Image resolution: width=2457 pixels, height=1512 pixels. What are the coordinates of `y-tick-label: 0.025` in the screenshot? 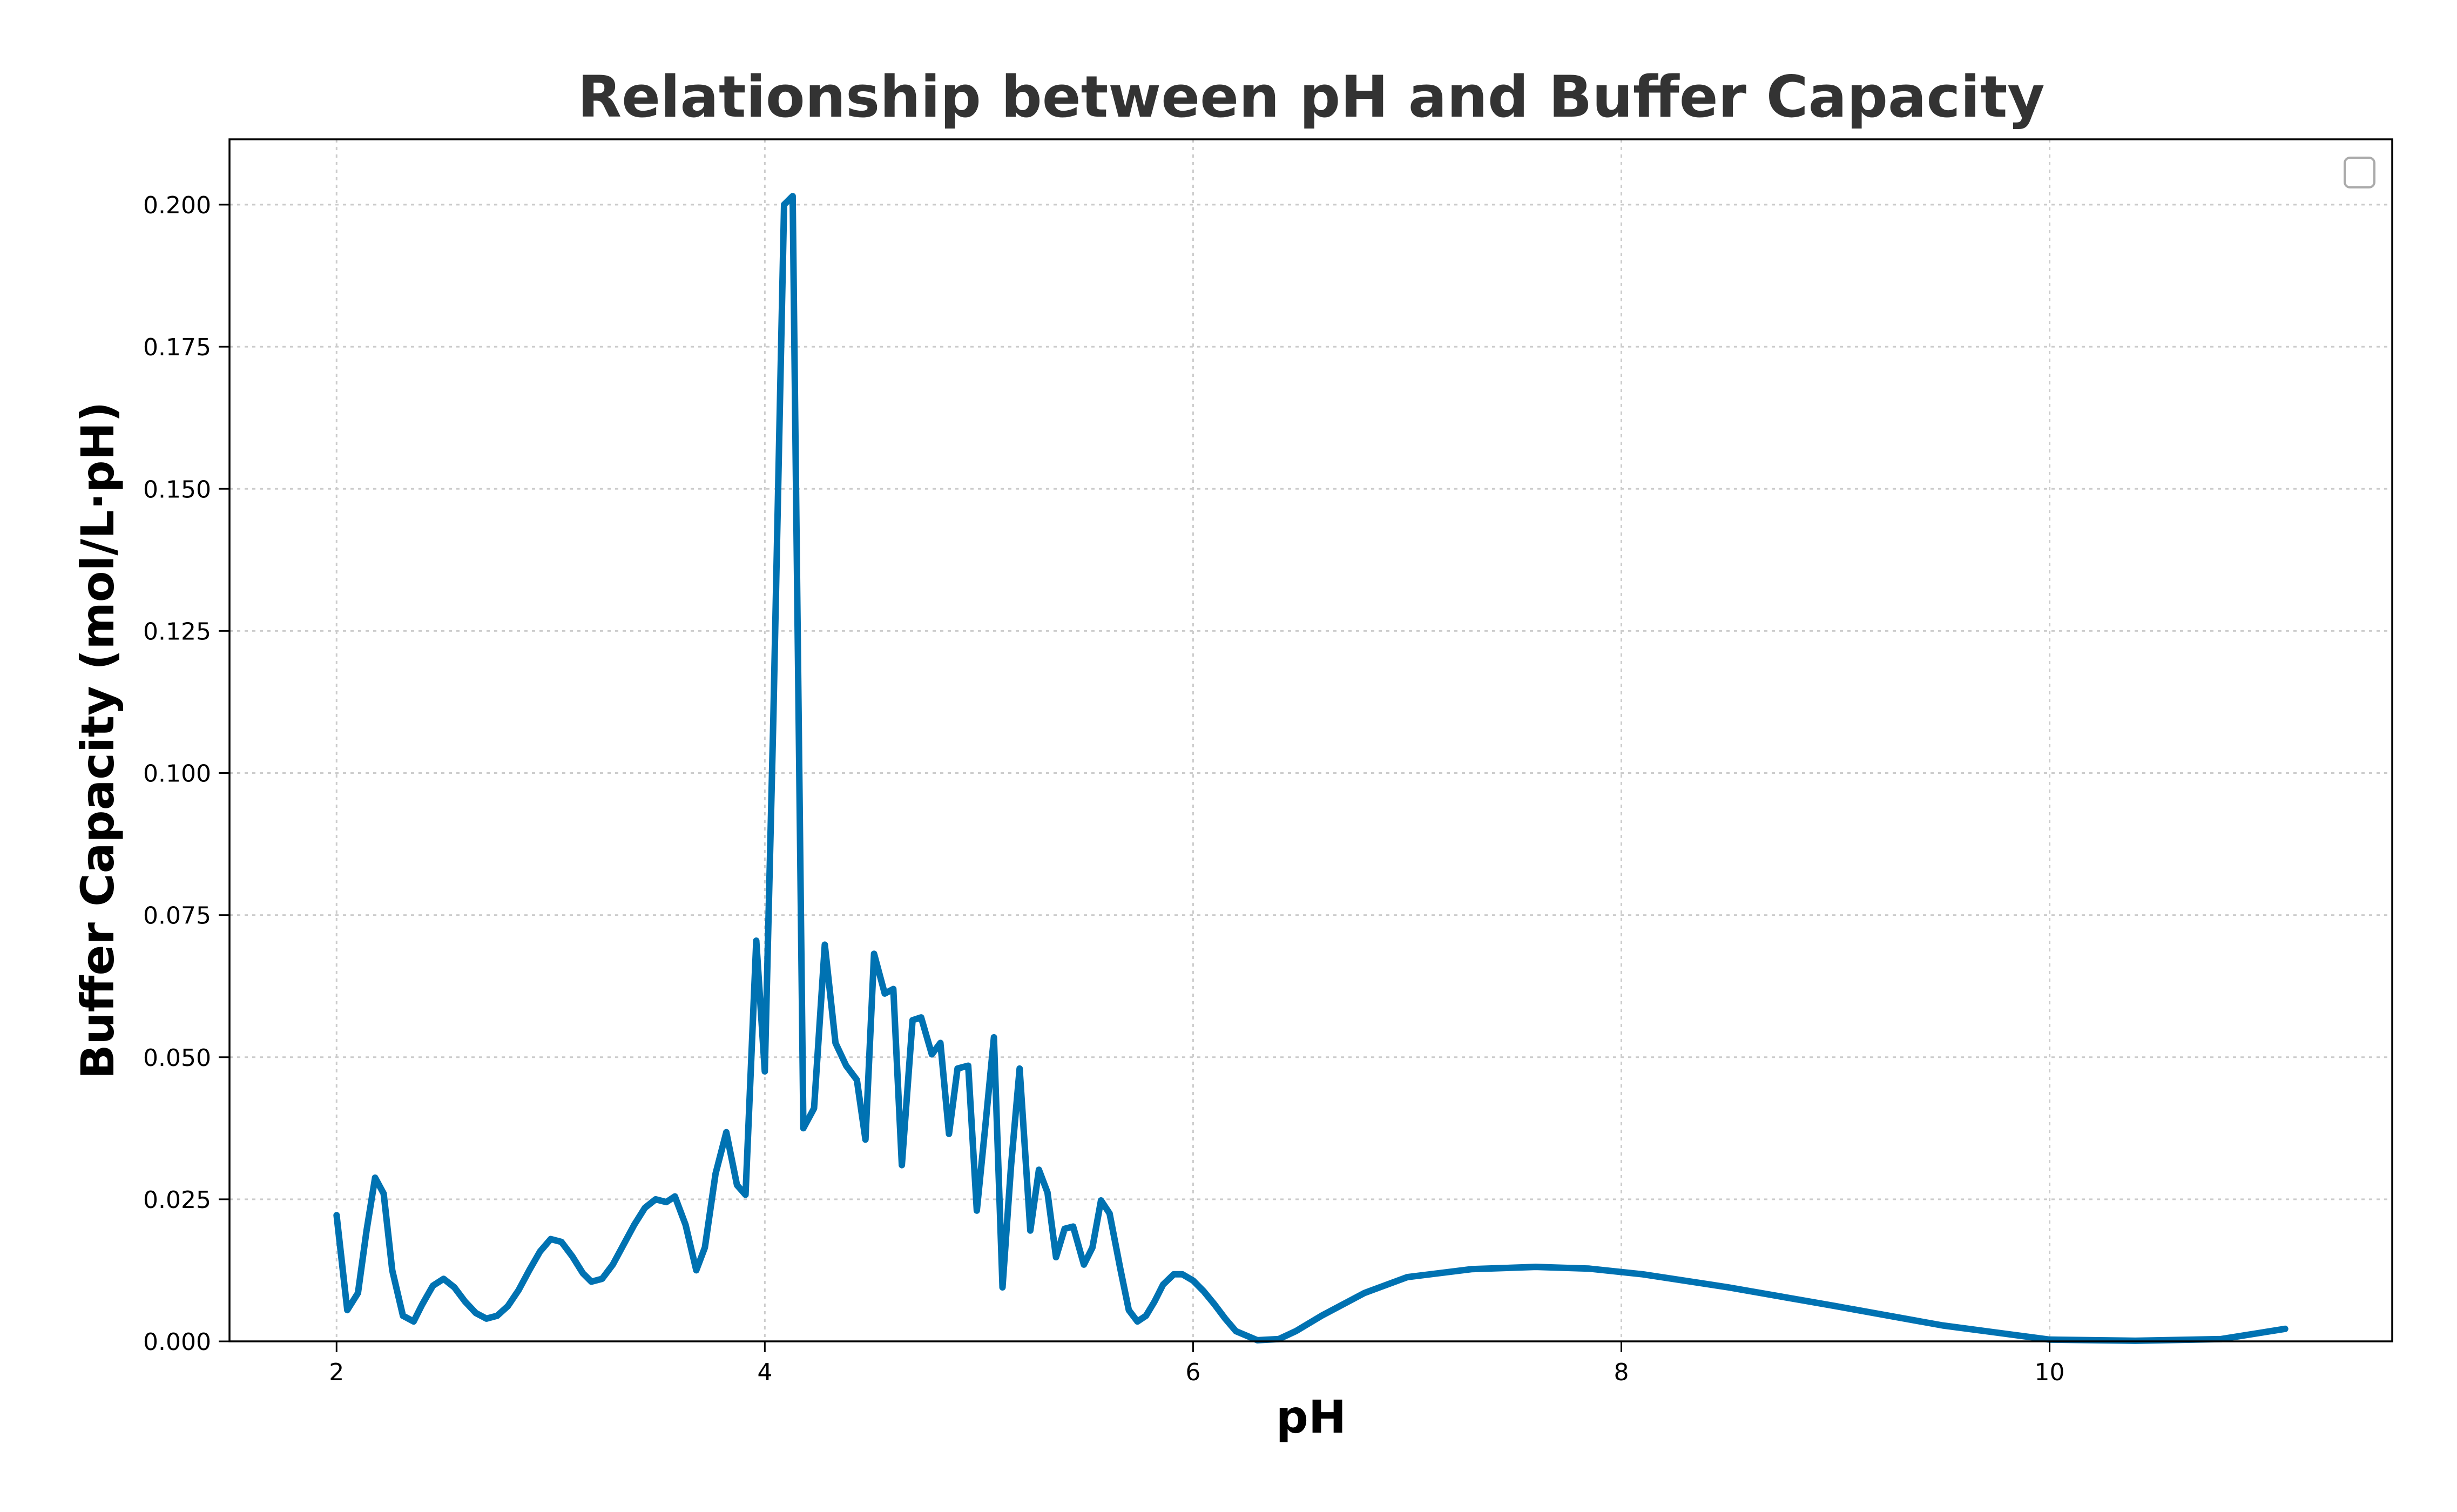 It's located at (177, 1200).